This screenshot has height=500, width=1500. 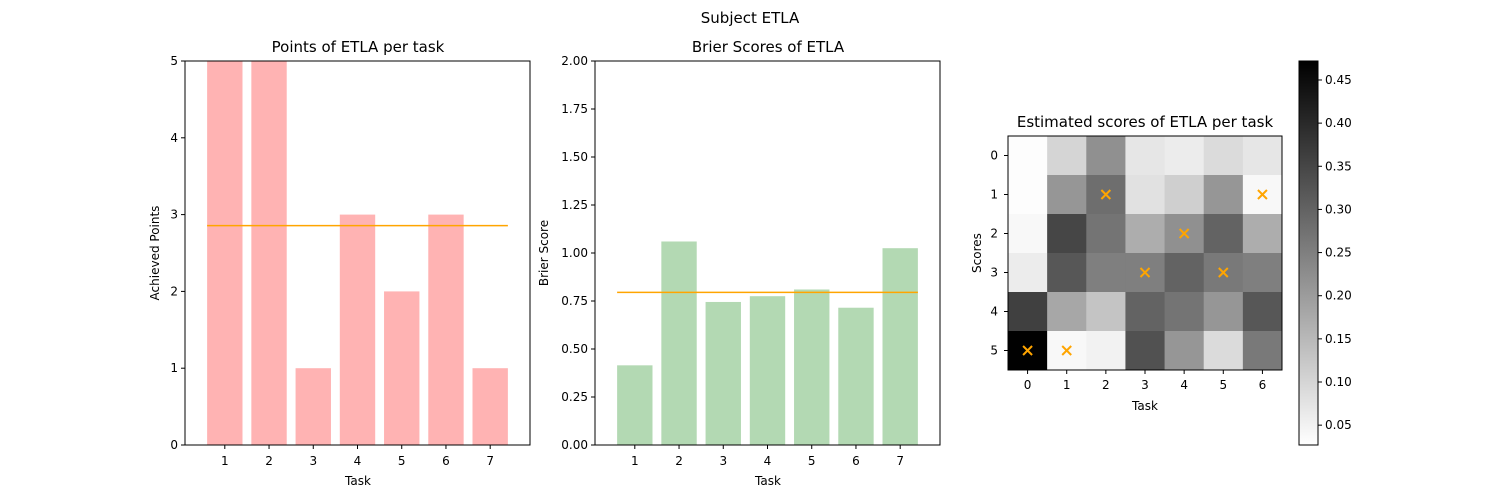 I want to click on x-tick-label: 7, so click(x=490, y=461).